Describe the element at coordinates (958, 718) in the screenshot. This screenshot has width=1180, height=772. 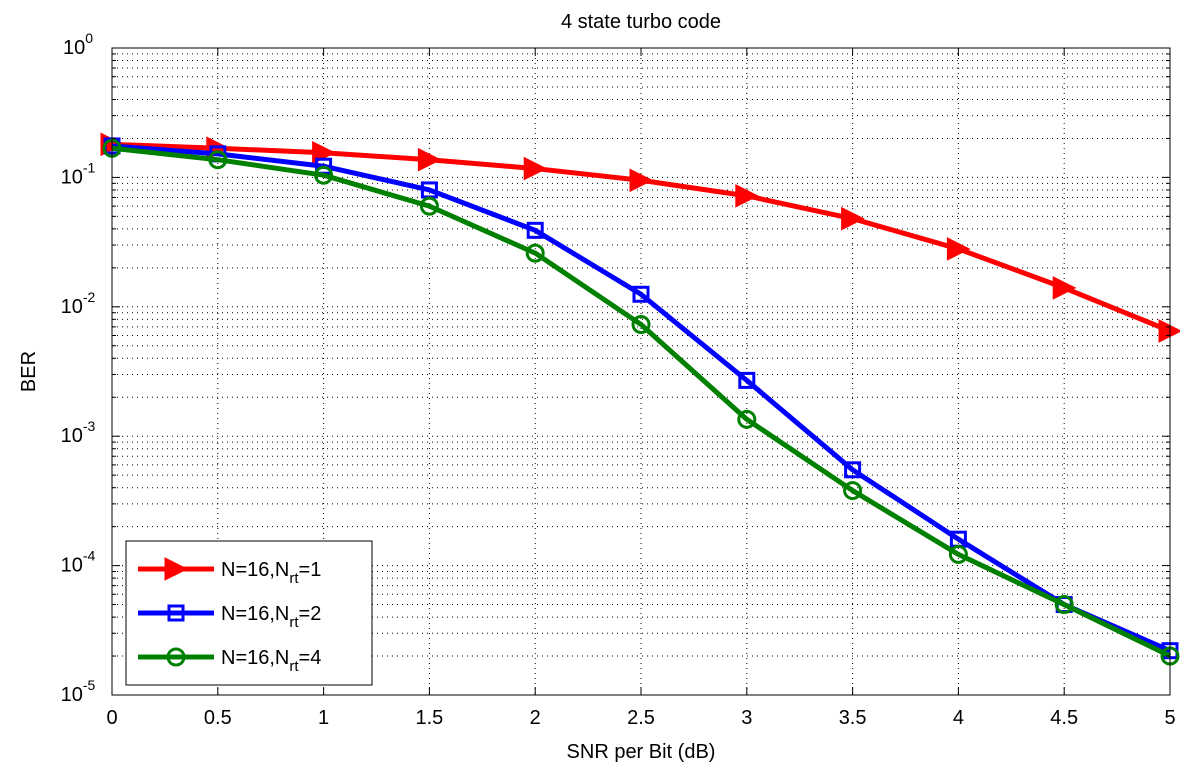
I see `x-tick-label: 4` at that location.